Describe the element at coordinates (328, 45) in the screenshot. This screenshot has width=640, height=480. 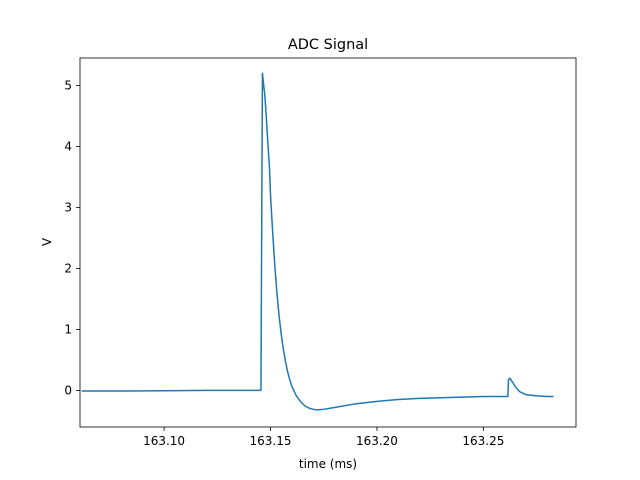
I see `chart-title: ADC Signal` at that location.